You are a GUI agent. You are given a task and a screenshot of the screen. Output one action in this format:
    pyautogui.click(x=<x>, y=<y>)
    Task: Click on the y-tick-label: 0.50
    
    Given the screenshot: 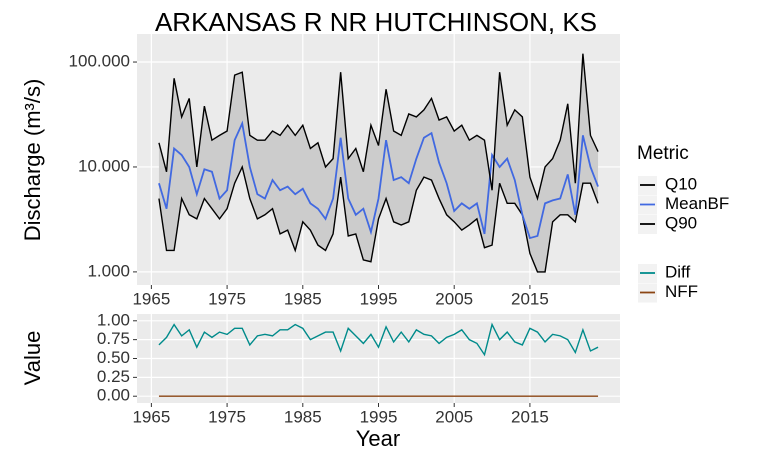 What is the action you would take?
    pyautogui.click(x=113, y=357)
    